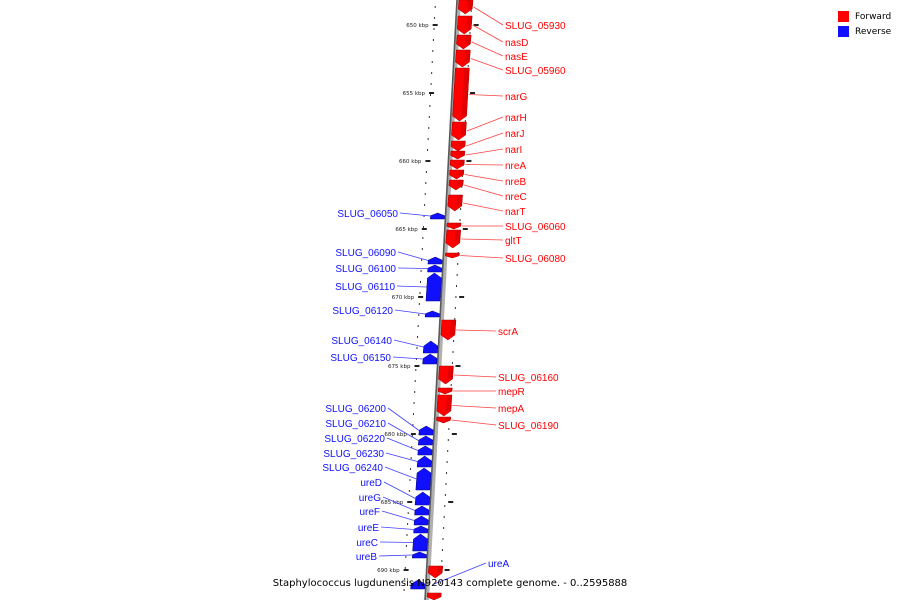 The height and width of the screenshot is (600, 900). Describe the element at coordinates (414, 94) in the screenshot. I see `tick-label: 655 kbp` at that location.